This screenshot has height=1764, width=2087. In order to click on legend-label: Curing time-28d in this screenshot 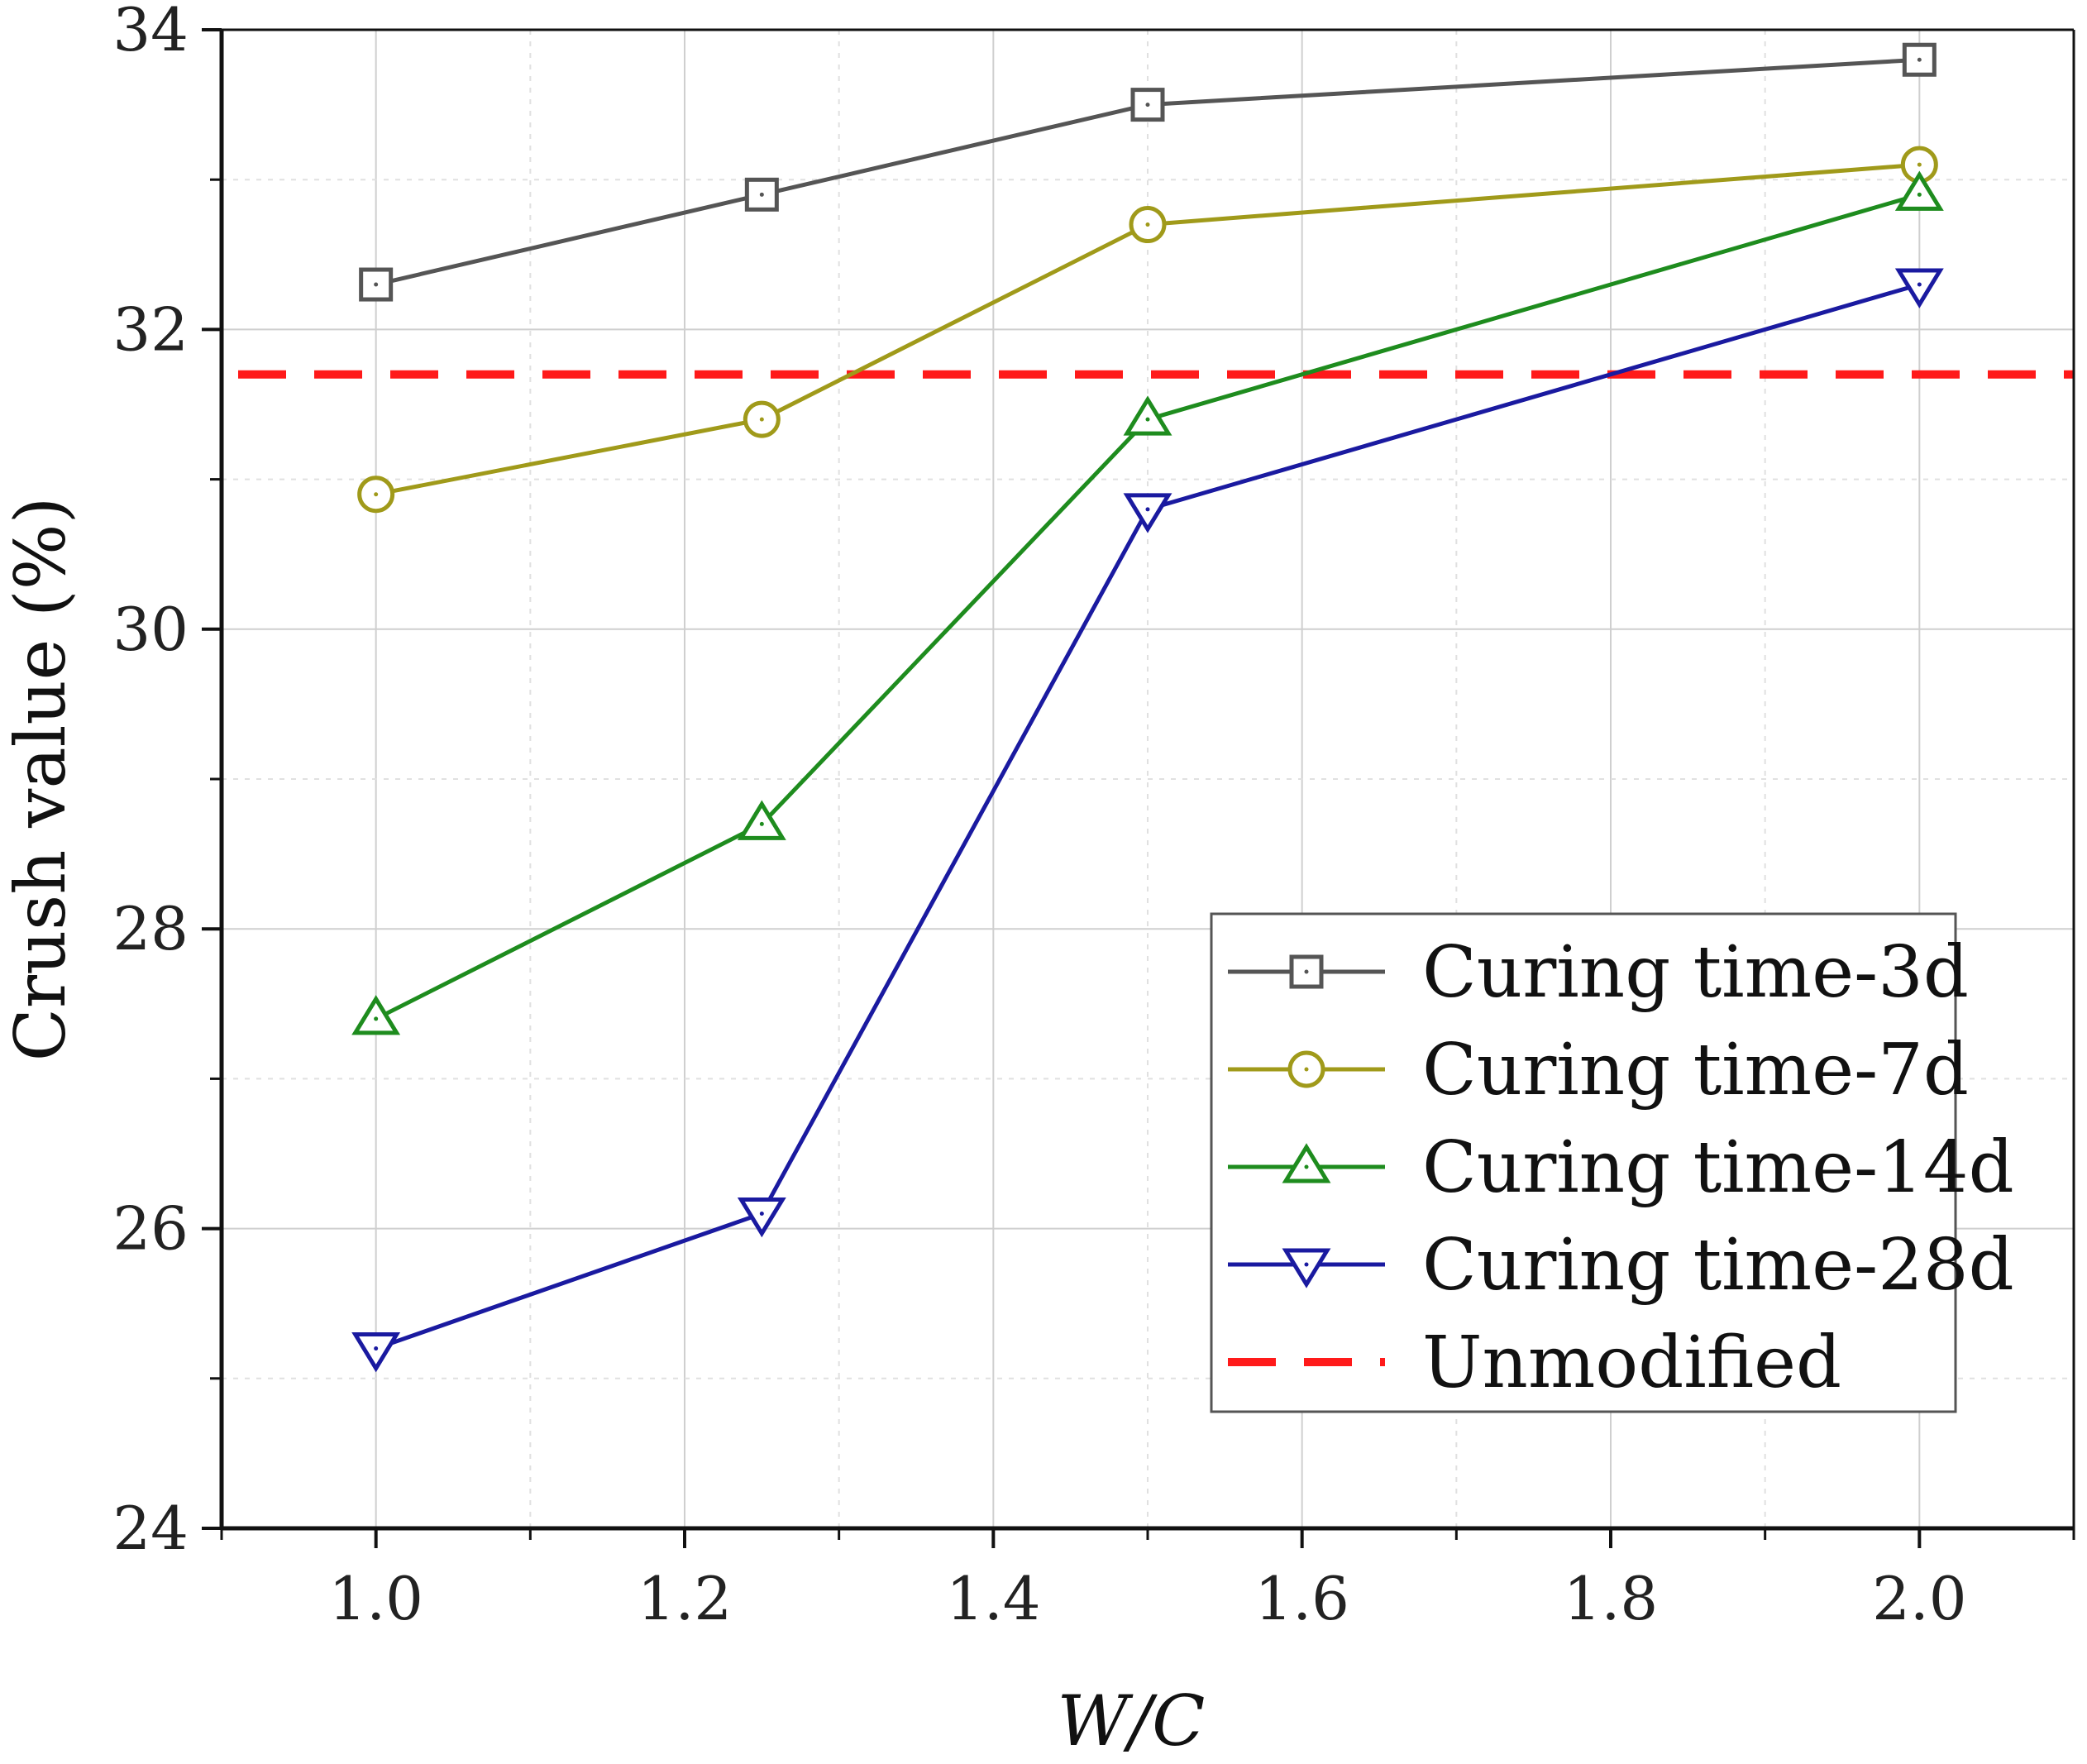, I will do `click(1718, 1265)`.